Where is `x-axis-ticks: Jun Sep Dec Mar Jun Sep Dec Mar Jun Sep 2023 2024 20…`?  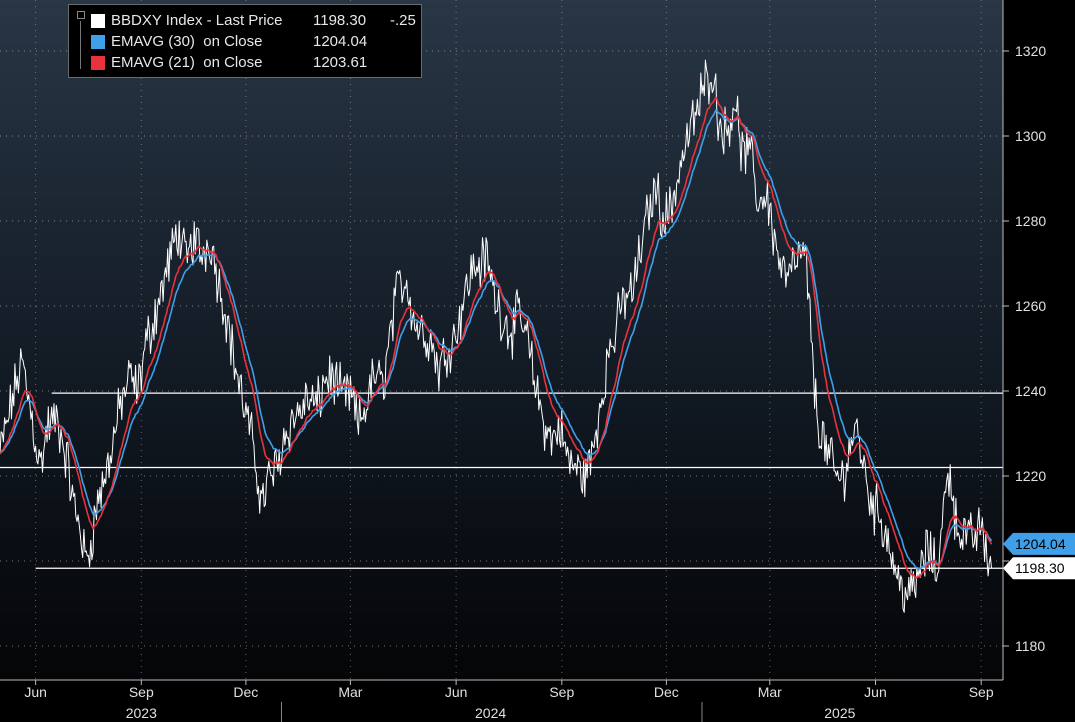 x-axis-ticks: Jun Sep Dec Mar Jun Sep Dec Mar Jun Sep 2023 2024 20… is located at coordinates (509, 701).